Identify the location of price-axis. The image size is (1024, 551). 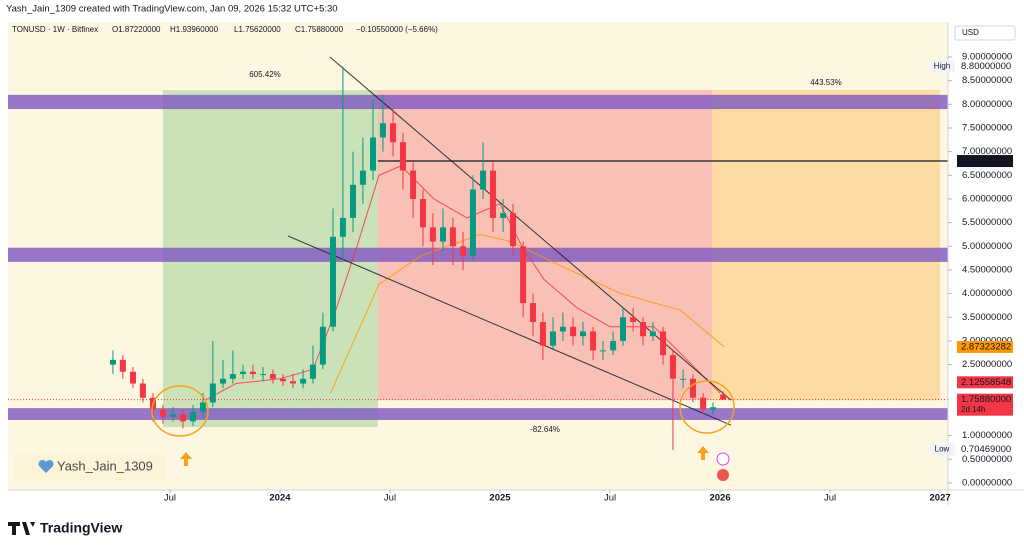
(986, 256).